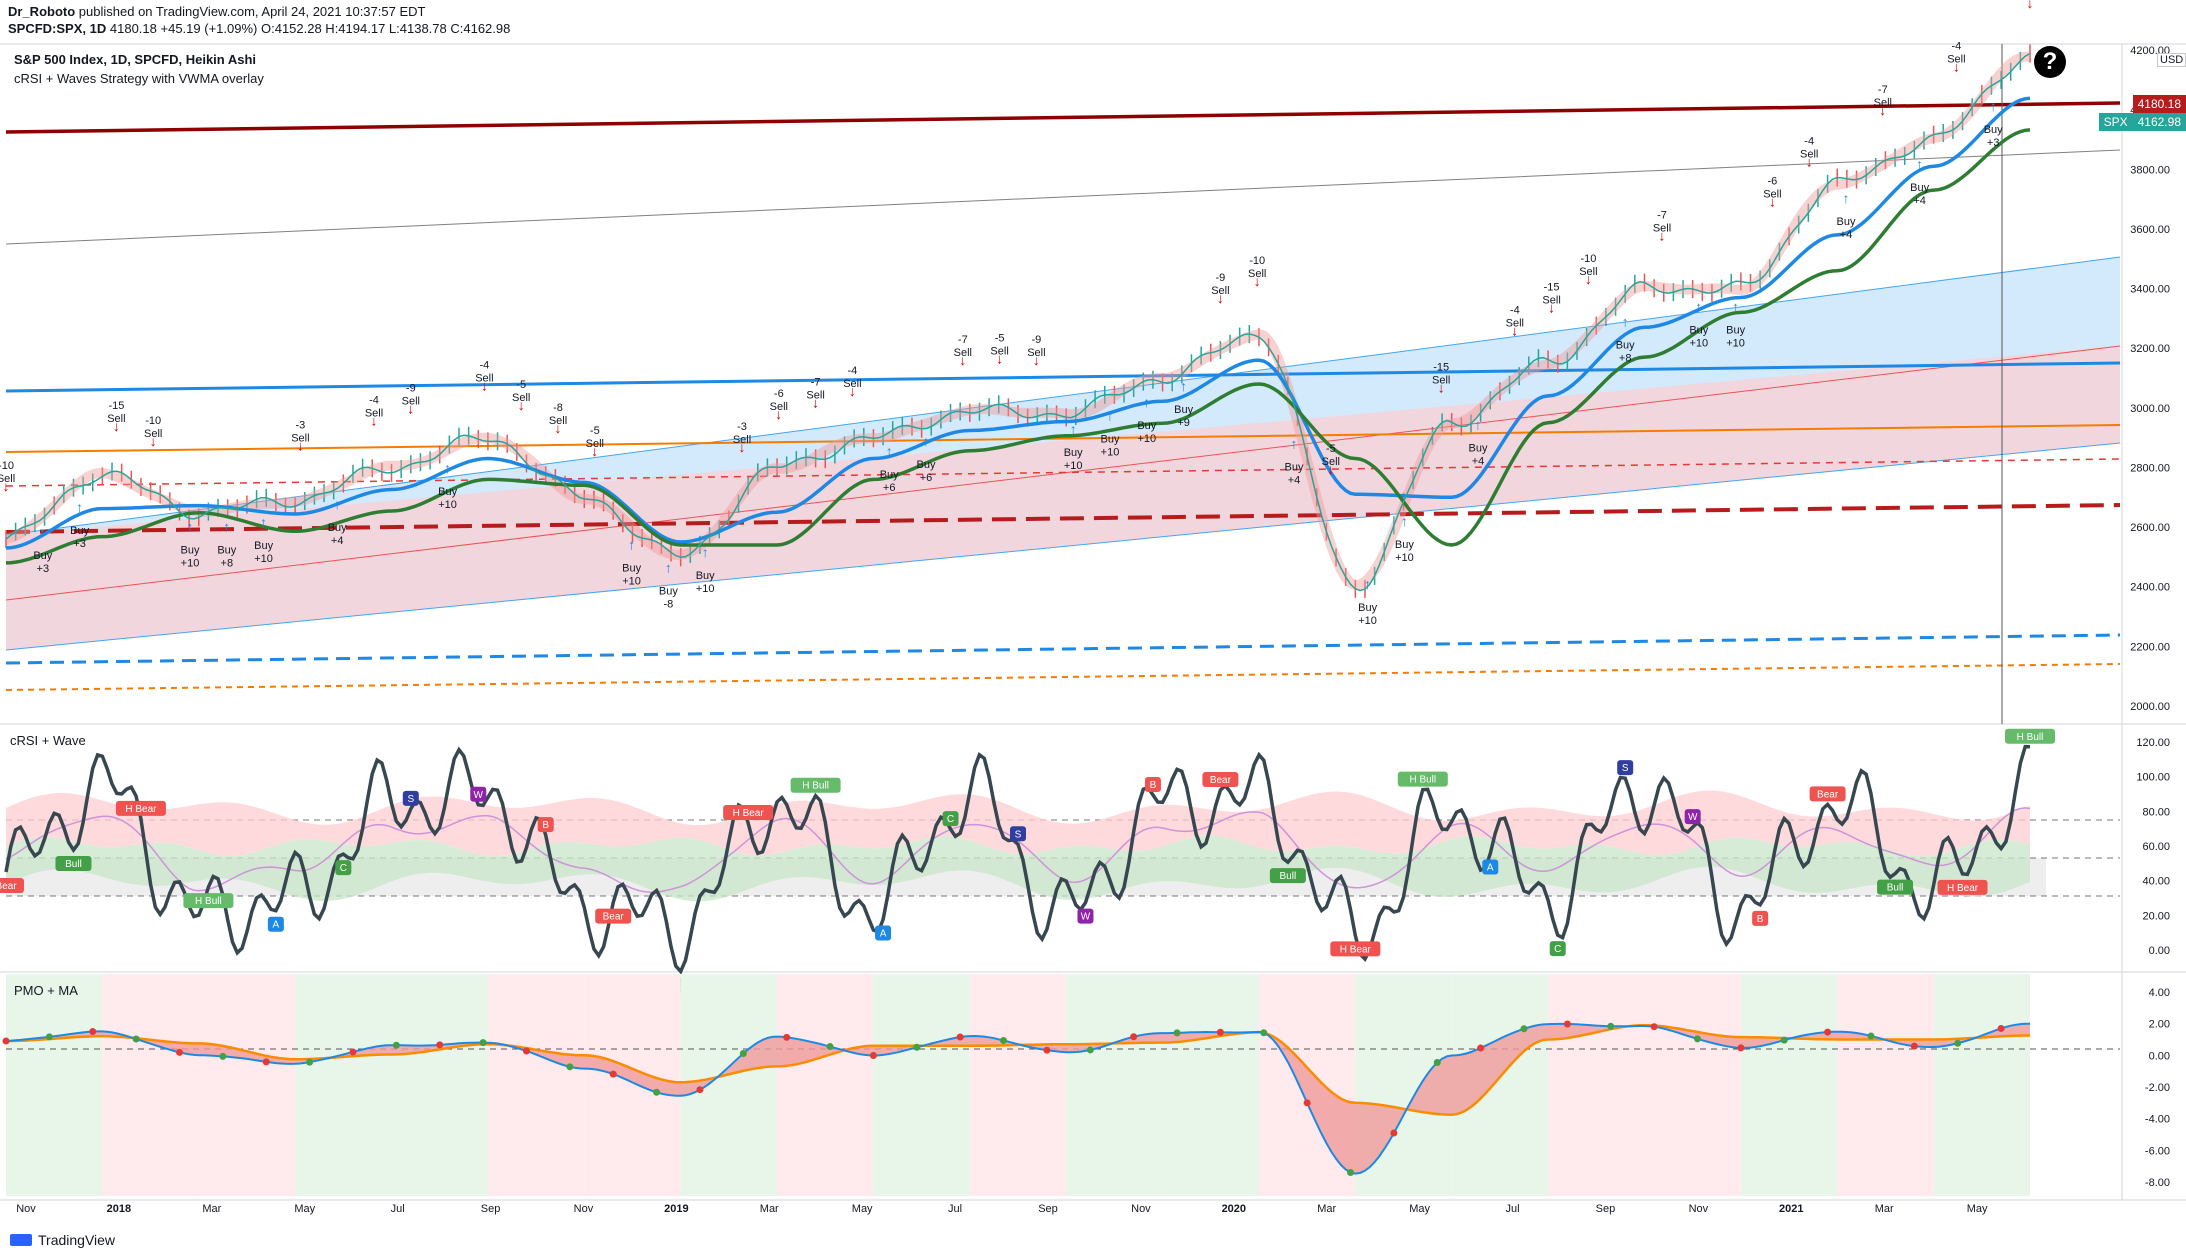  What do you see at coordinates (1515, 311) in the screenshot?
I see `signal-value: -4` at bounding box center [1515, 311].